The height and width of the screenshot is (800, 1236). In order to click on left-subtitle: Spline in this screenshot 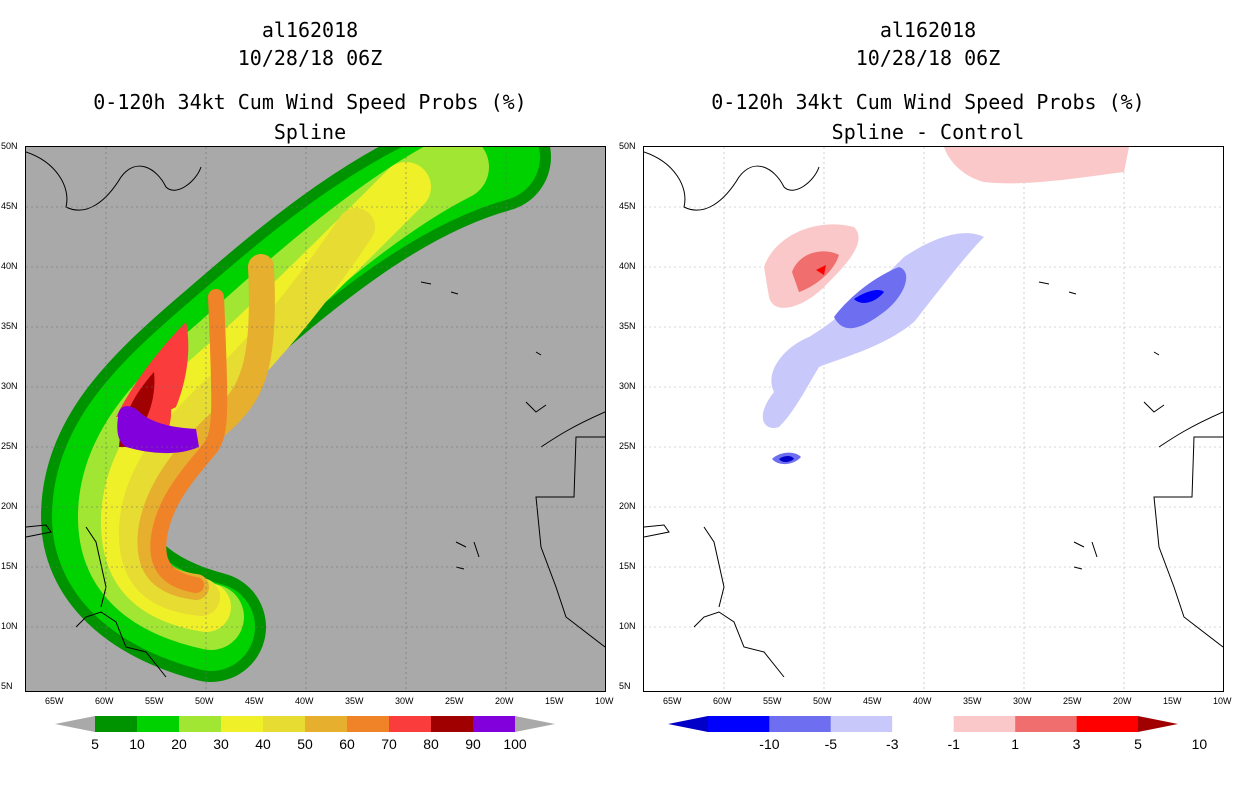, I will do `click(310, 132)`.